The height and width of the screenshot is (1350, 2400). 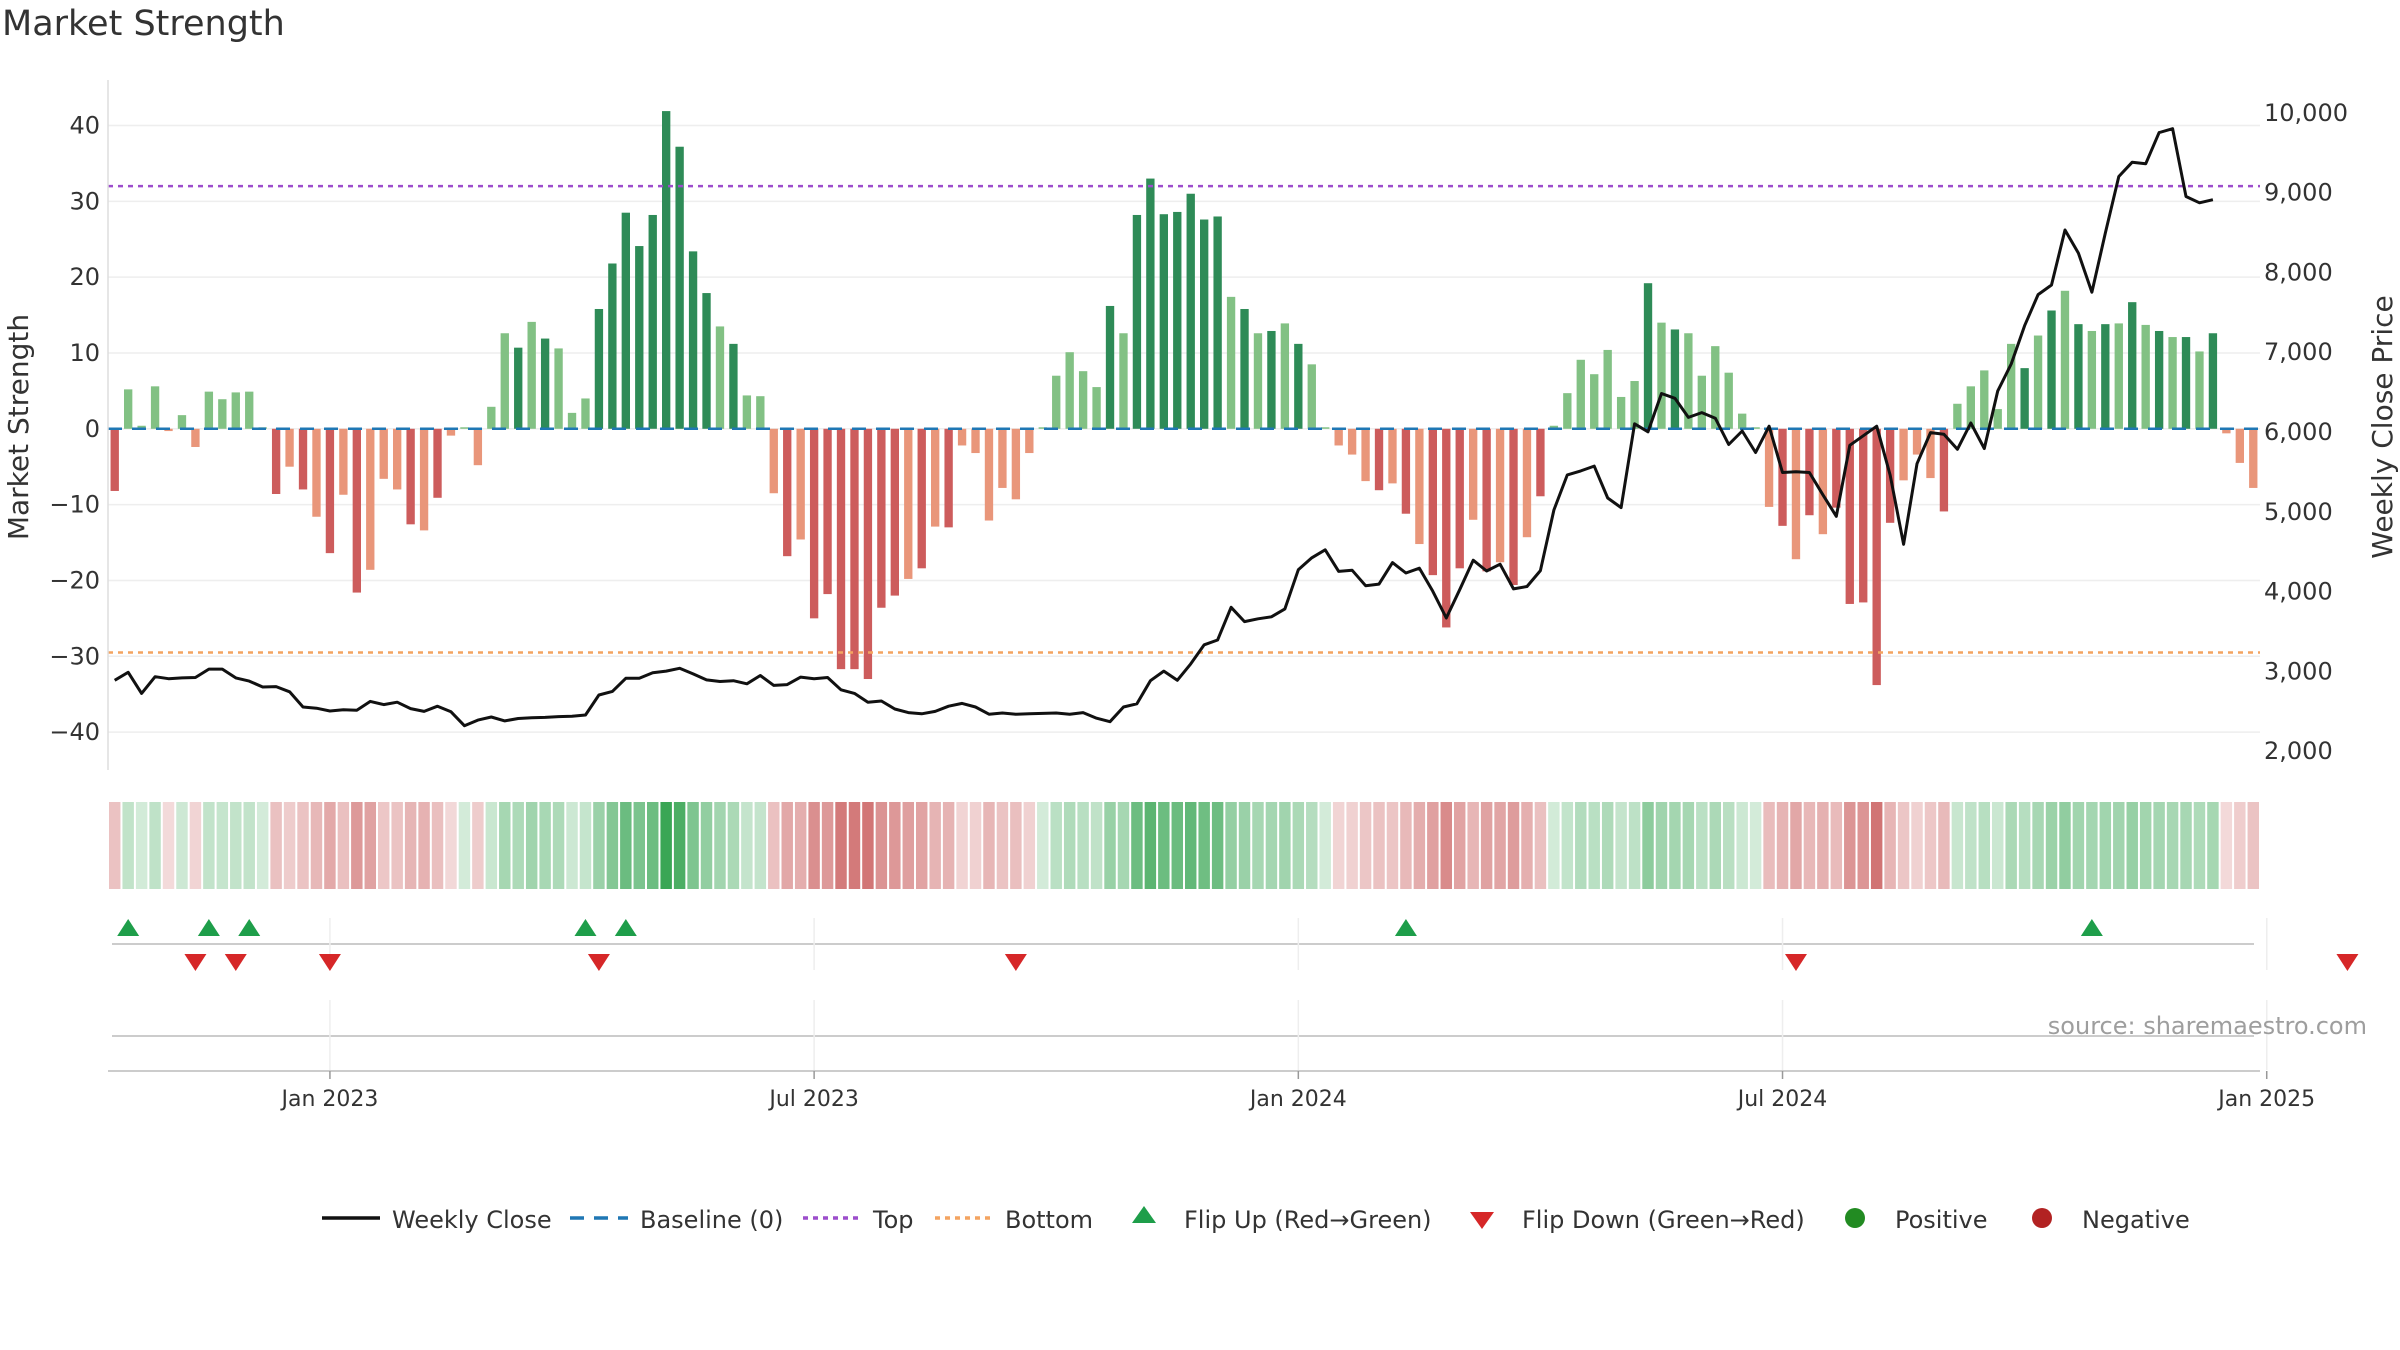 I want to click on right-tick-label: 2,000, so click(x=2298, y=751).